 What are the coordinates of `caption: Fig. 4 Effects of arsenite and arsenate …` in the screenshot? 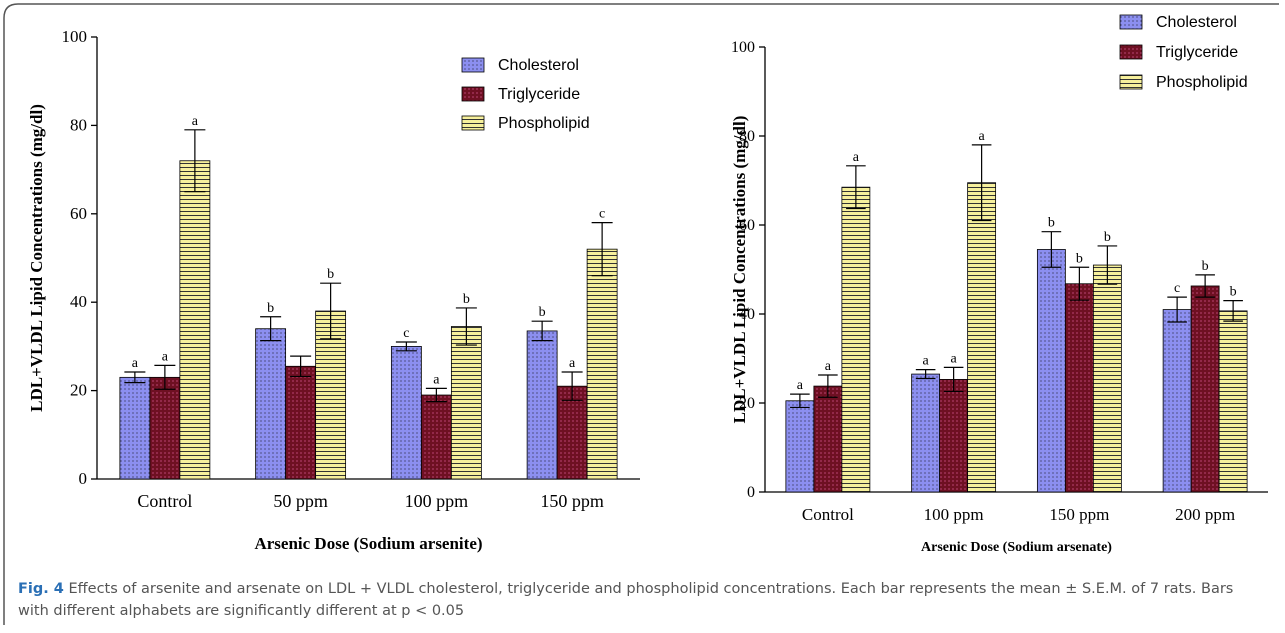 It's located at (638, 600).